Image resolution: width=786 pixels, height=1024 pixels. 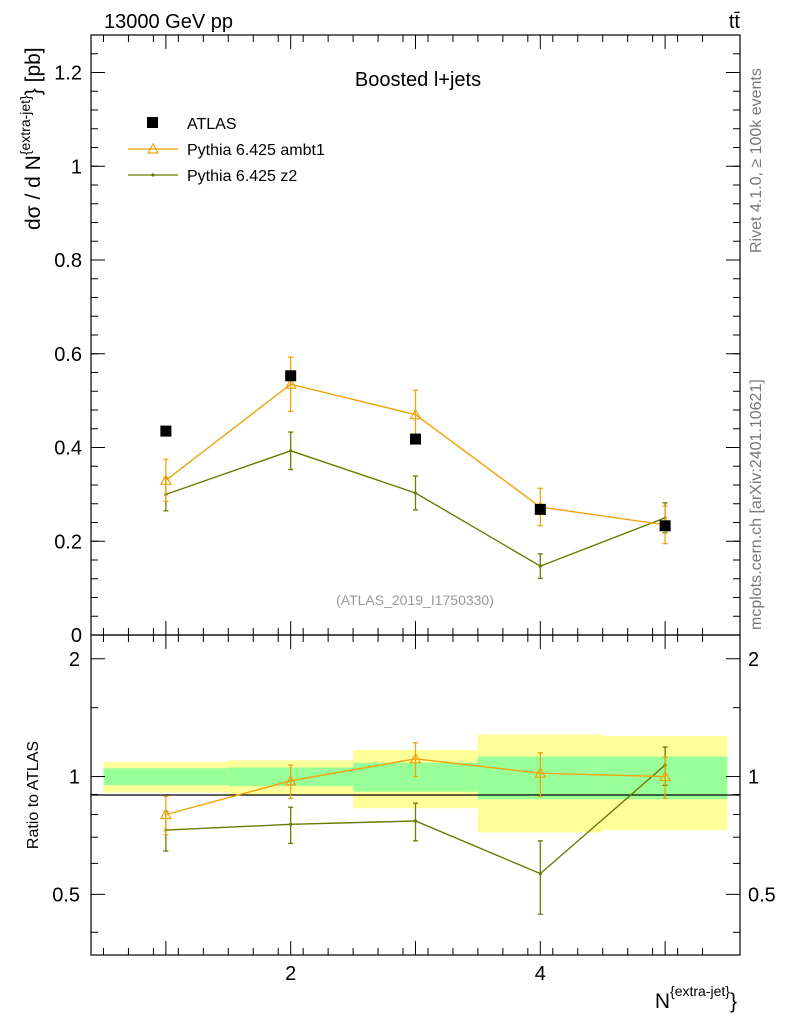 I want to click on main-y-axis-label: dσ / d N{extra-jet}} [pb], so click(x=31, y=138).